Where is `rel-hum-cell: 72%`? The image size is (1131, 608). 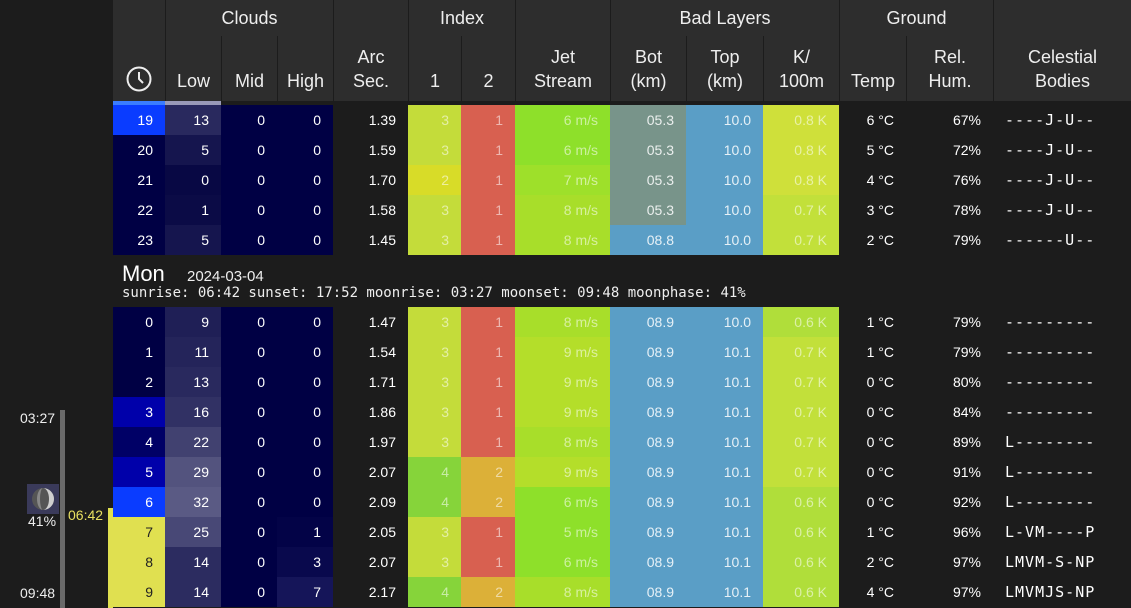 rel-hum-cell: 72% is located at coordinates (949, 150).